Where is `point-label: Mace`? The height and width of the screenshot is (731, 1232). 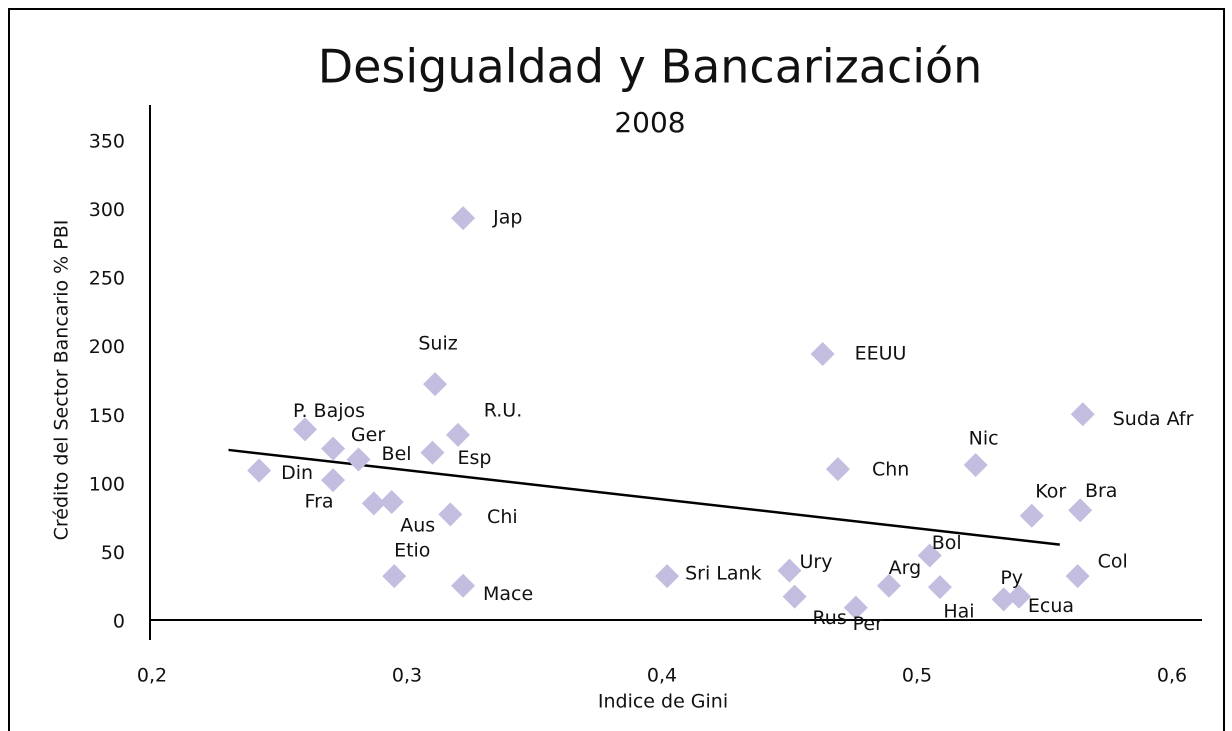 point-label: Mace is located at coordinates (508, 594).